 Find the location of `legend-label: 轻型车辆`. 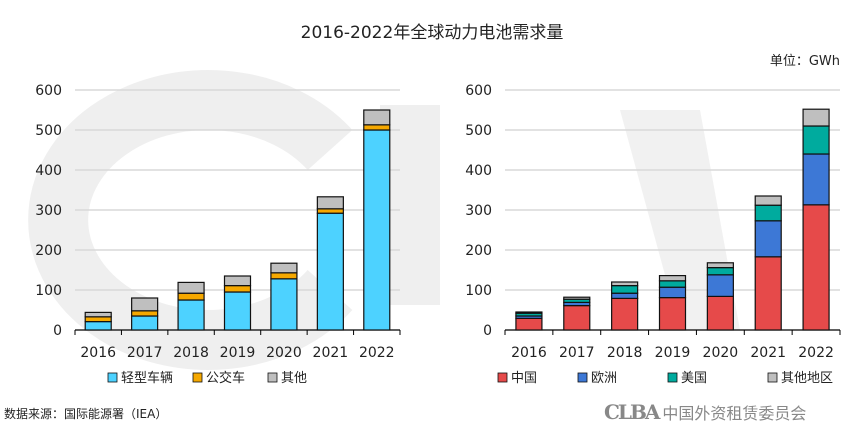

legend-label: 轻型车辆 is located at coordinates (147, 378).